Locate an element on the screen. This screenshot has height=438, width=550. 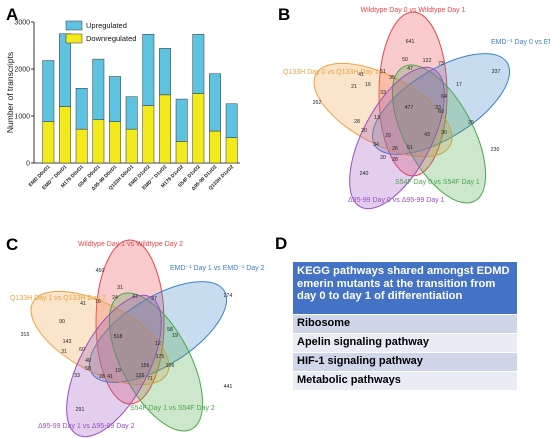
venn-count: 37 is located at coordinates (154, 299).